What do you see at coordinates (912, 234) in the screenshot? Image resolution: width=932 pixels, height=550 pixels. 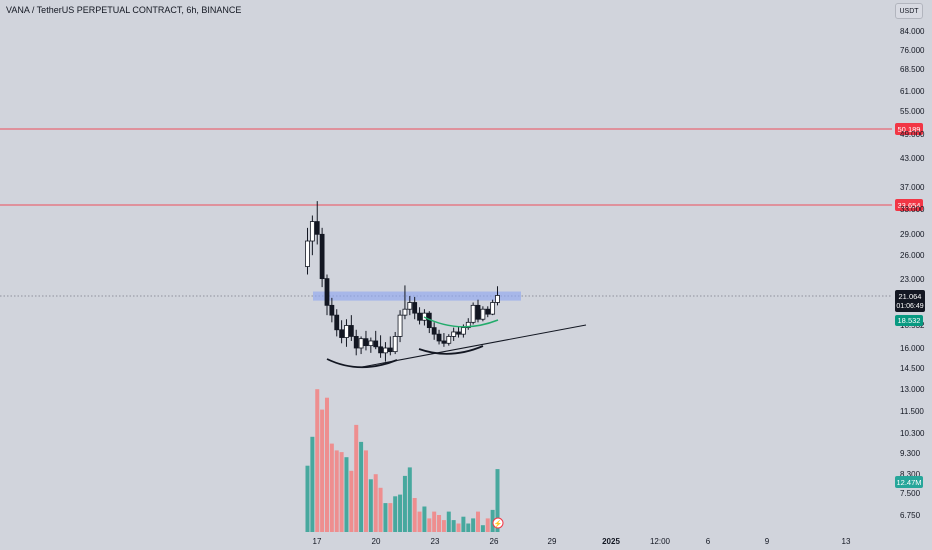 I see `price-tick-label: 29.000` at bounding box center [912, 234].